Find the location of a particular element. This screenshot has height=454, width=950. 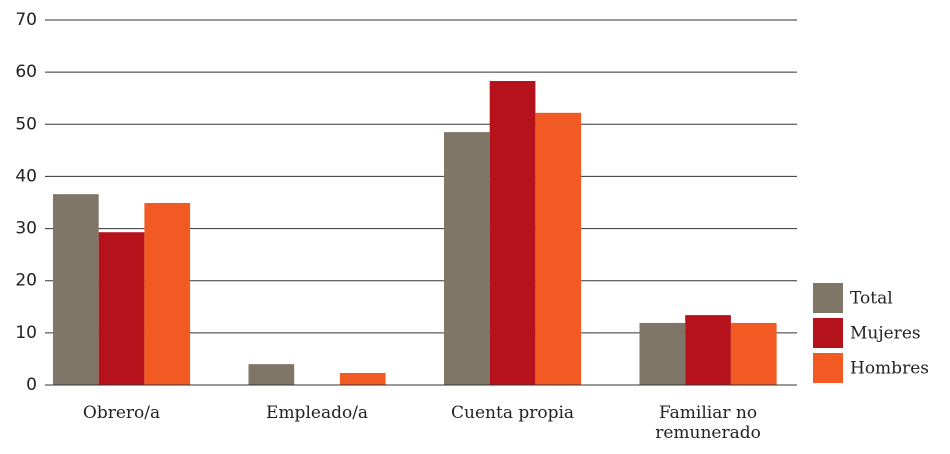

y-tick-label: 60 is located at coordinates (26, 72).